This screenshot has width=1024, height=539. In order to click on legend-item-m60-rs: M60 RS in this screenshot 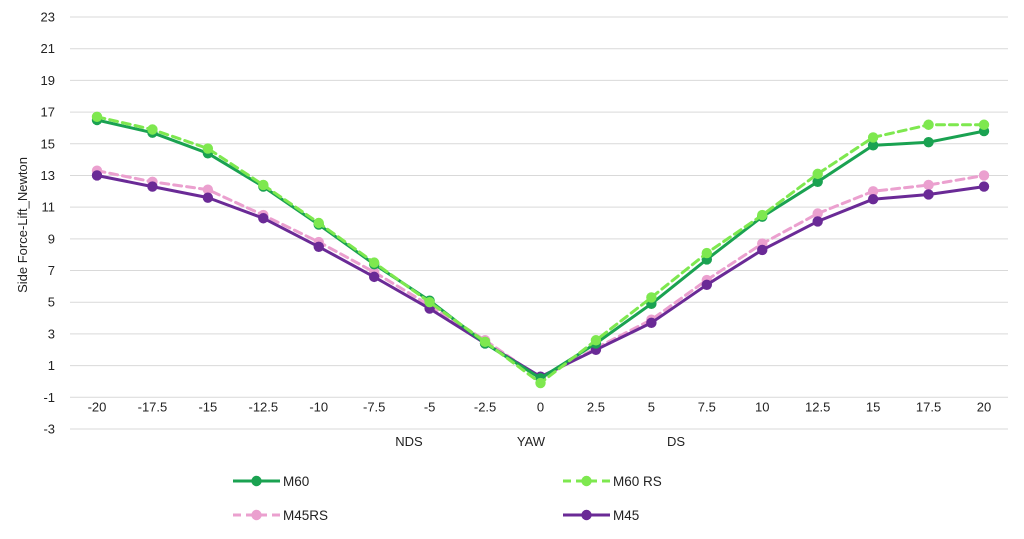, I will do `click(612, 481)`.